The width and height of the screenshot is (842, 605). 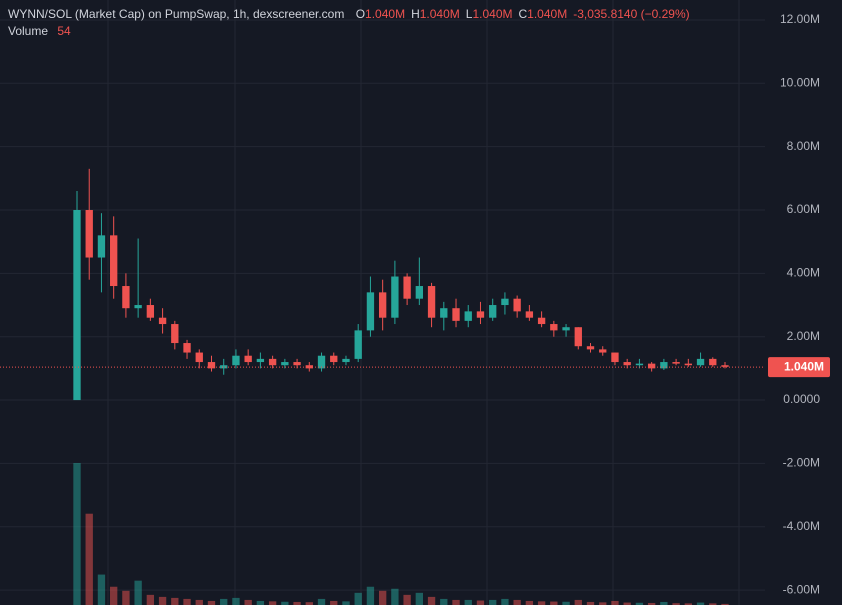 What do you see at coordinates (415, 14) in the screenshot?
I see `ohlc-key: H` at bounding box center [415, 14].